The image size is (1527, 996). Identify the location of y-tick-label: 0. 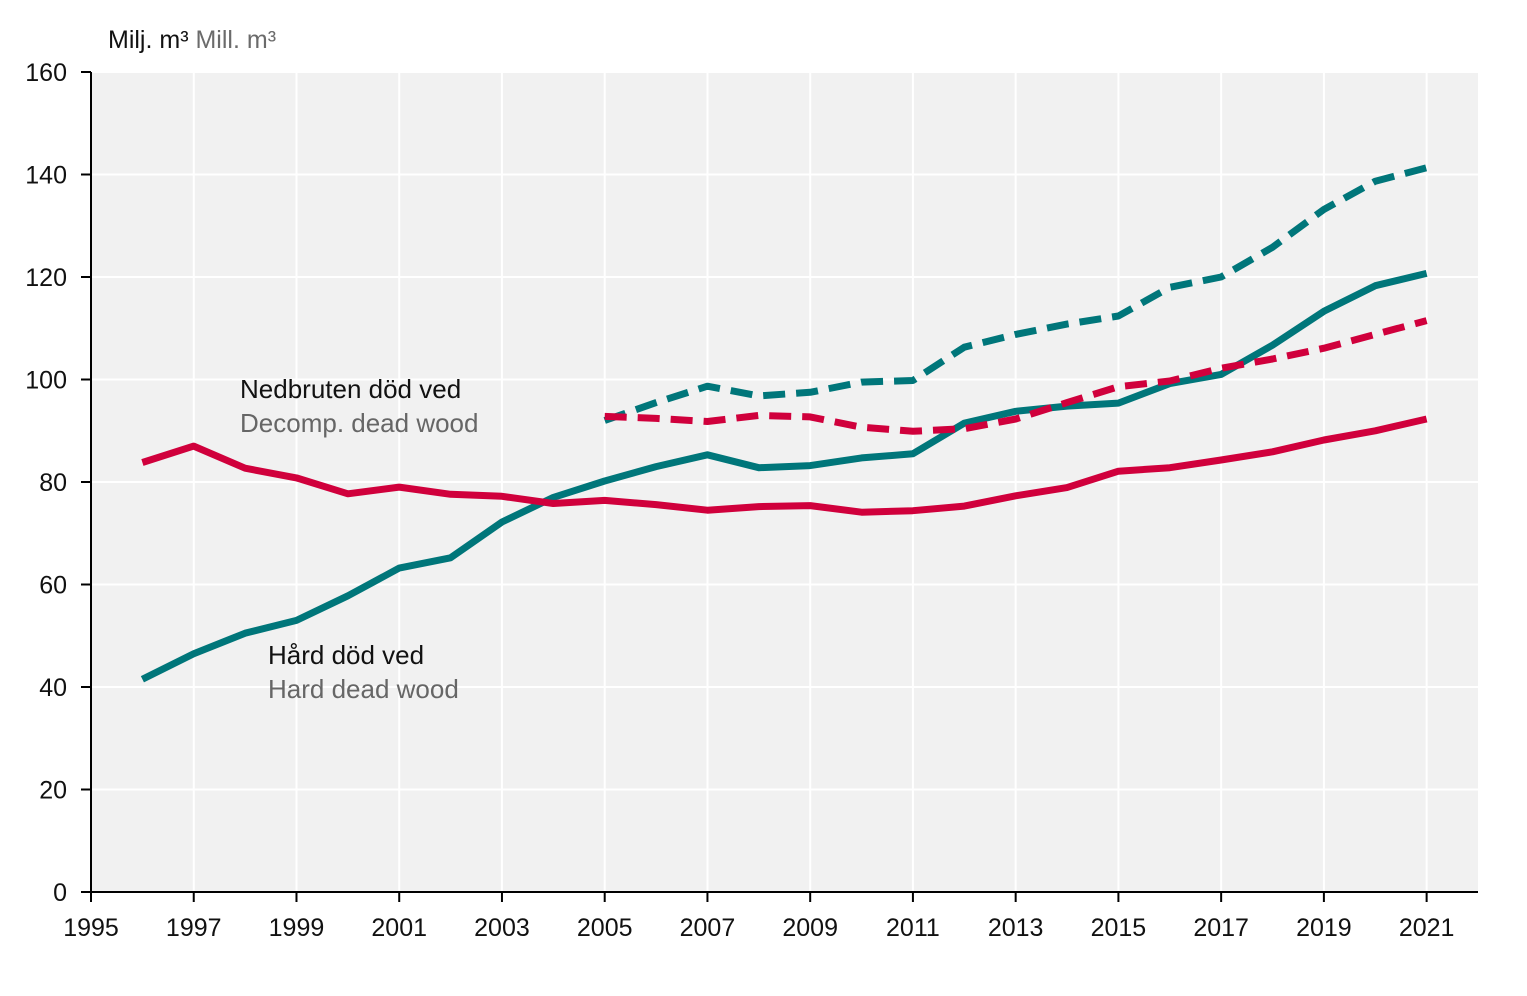
(60, 893).